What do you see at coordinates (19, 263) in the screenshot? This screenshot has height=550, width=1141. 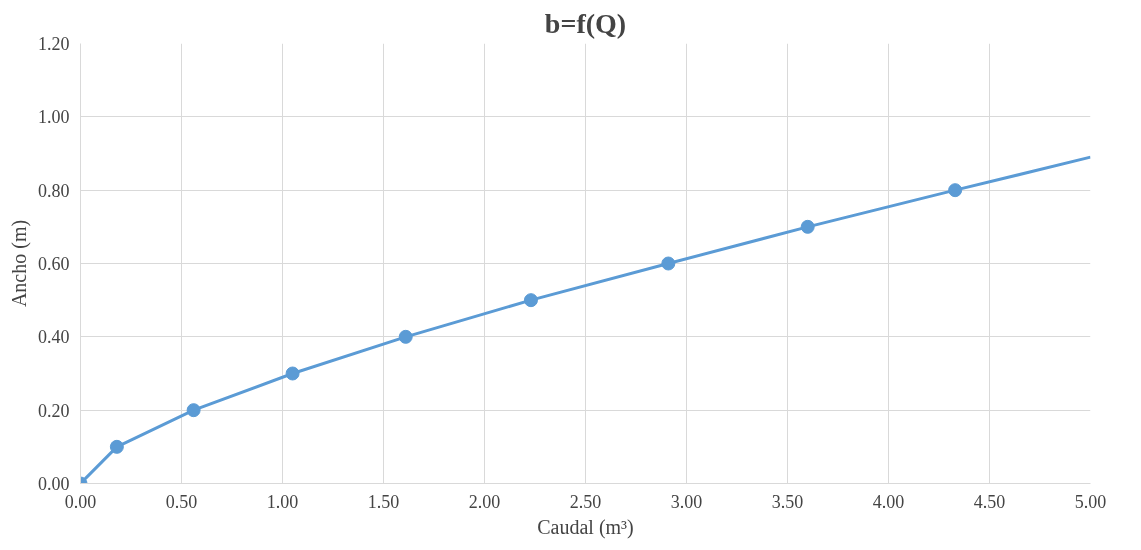 I see `y-axis-title: Ancho (m)` at bounding box center [19, 263].